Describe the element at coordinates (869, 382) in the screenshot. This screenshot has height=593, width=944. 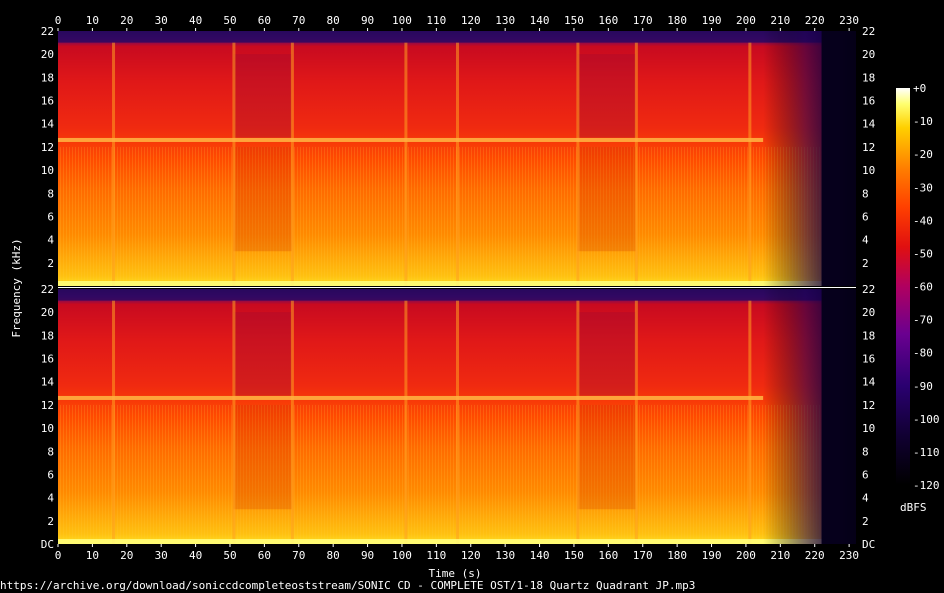
I see `y-tick-label-right: 14` at that location.